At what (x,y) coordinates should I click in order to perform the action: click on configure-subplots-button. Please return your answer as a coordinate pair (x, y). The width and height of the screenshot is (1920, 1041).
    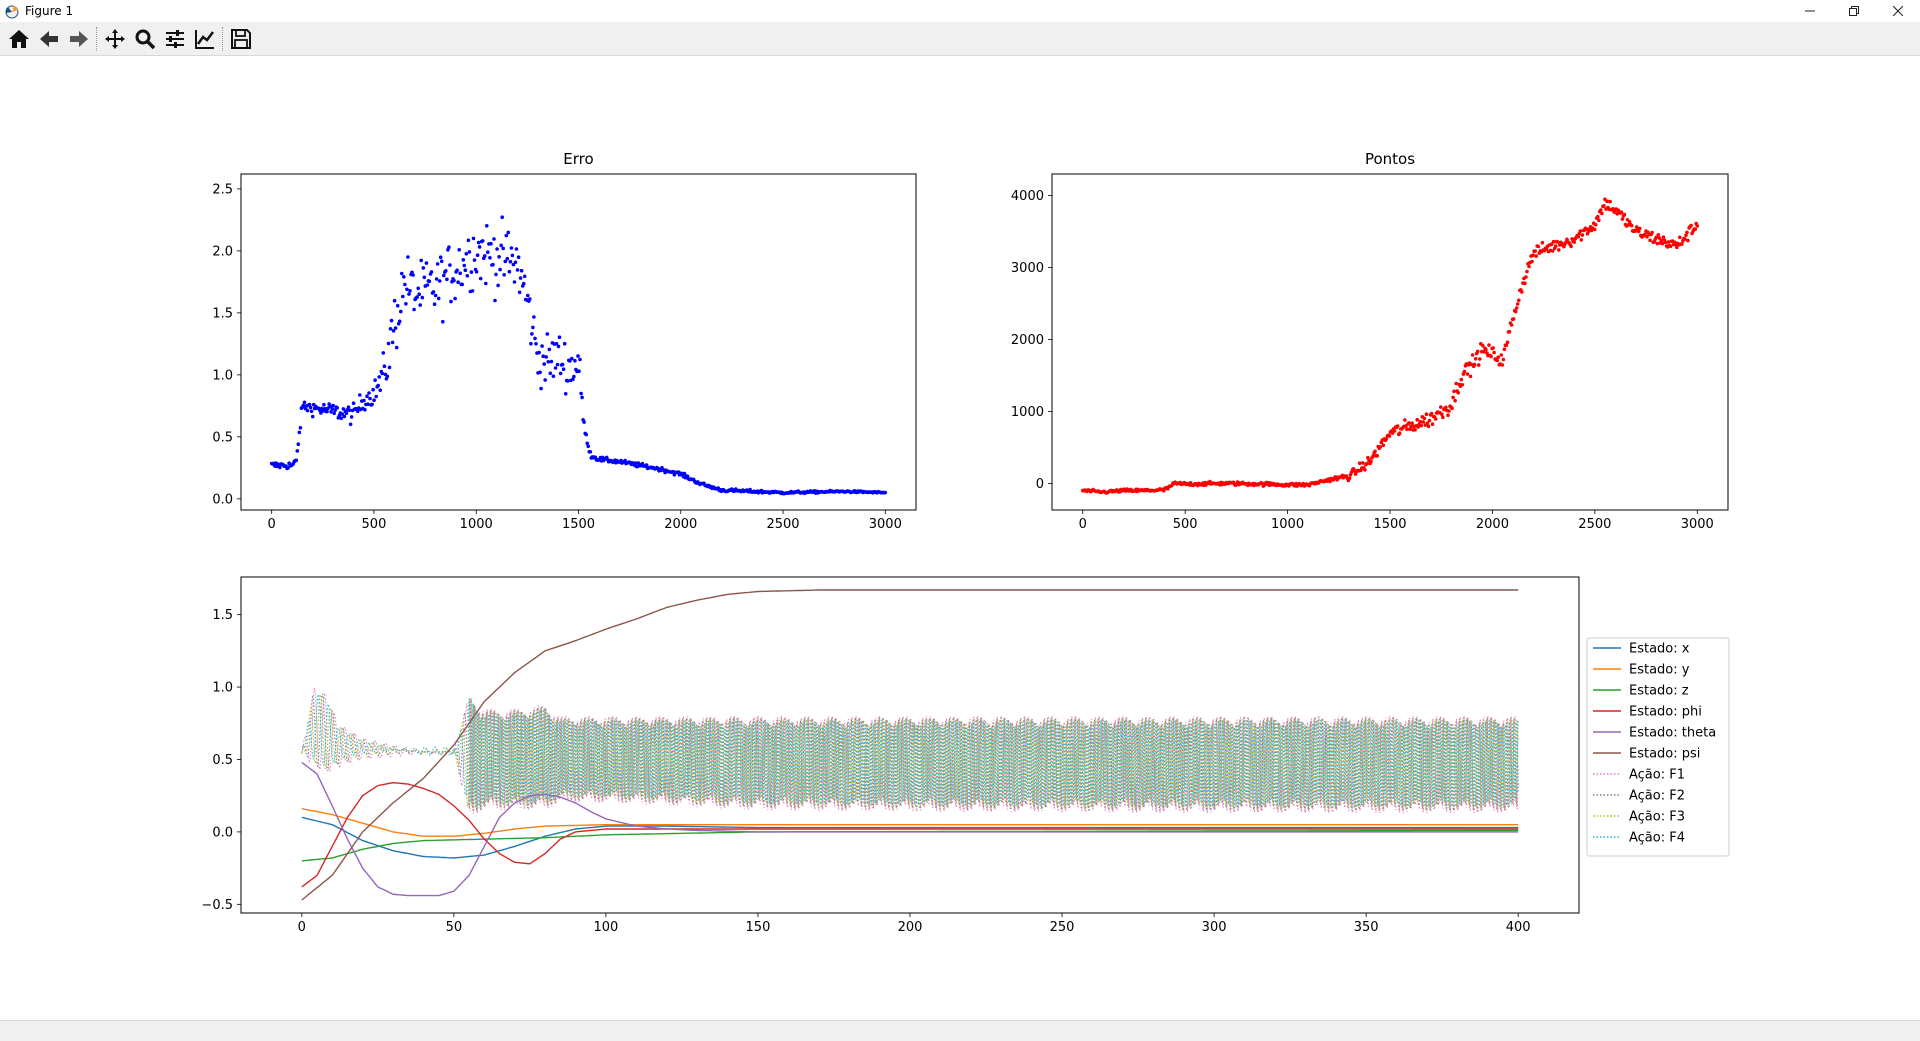
    Looking at the image, I should click on (175, 39).